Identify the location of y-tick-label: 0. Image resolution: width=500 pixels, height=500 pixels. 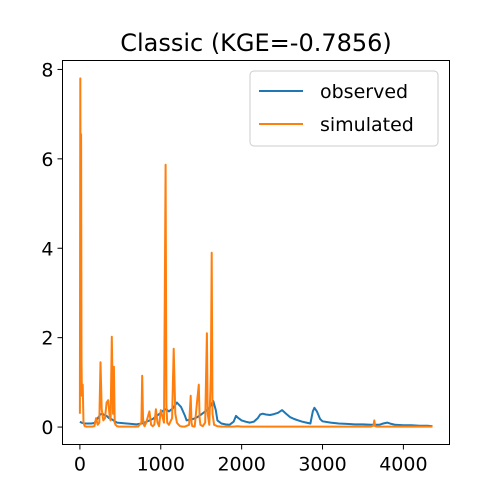
(47, 428).